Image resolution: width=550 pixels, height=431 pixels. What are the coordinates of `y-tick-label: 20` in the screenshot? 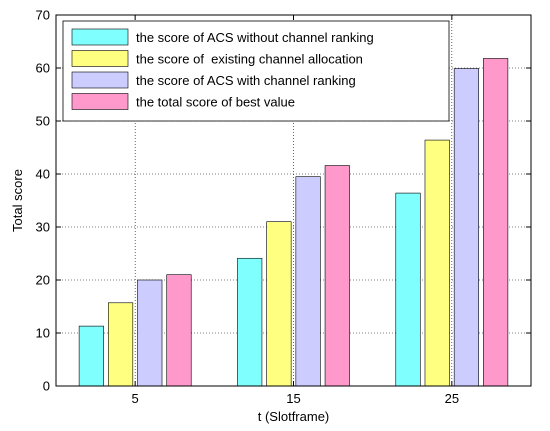 It's located at (43, 280).